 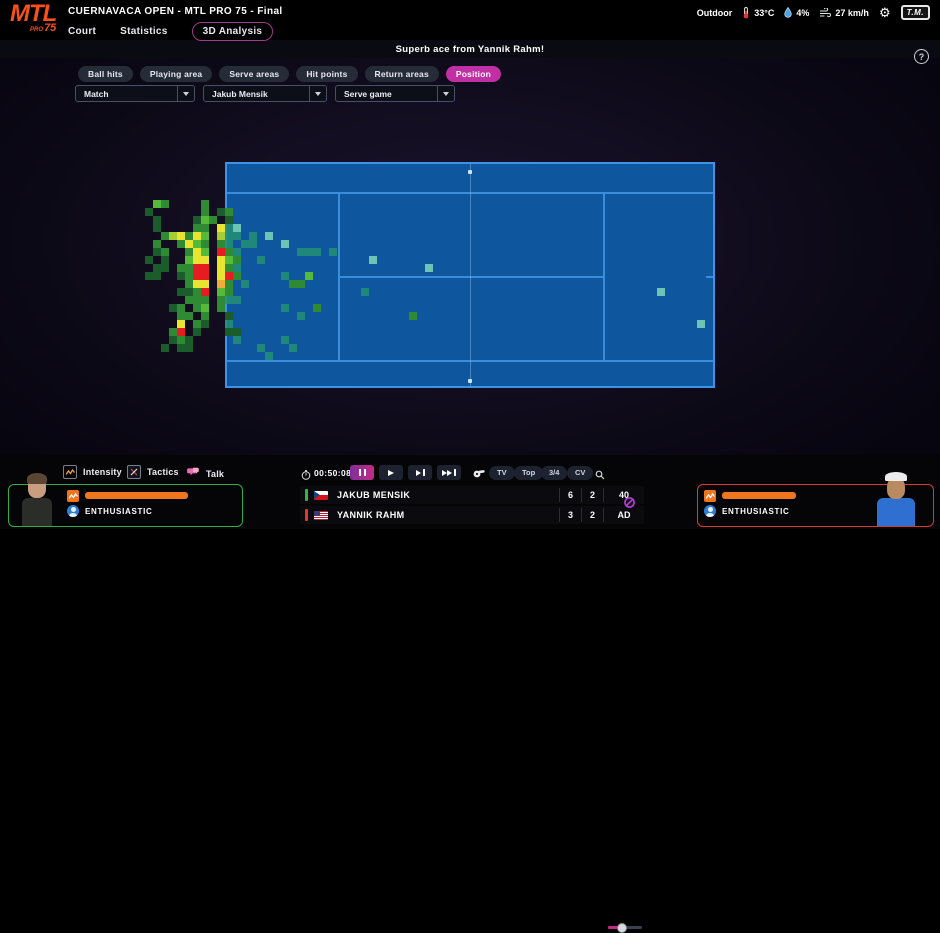 What do you see at coordinates (105, 74) in the screenshot?
I see `pill-ball-hits: Ball hits` at bounding box center [105, 74].